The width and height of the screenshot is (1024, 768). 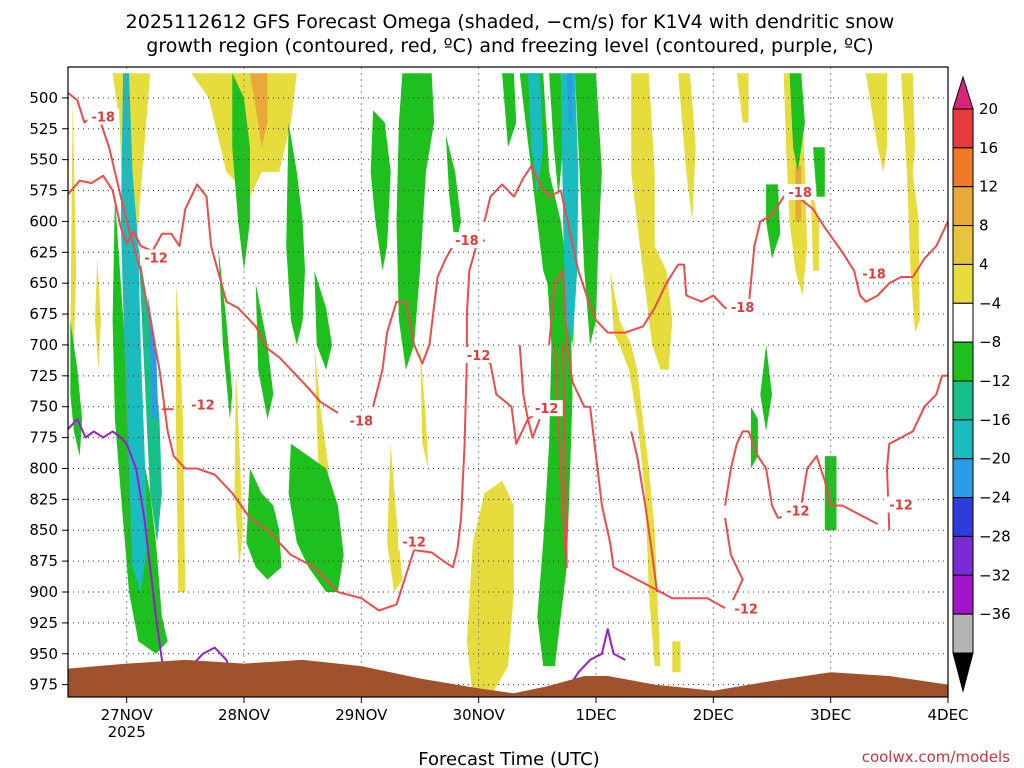 I want to click on contour-label-6: -12, so click(x=479, y=356).